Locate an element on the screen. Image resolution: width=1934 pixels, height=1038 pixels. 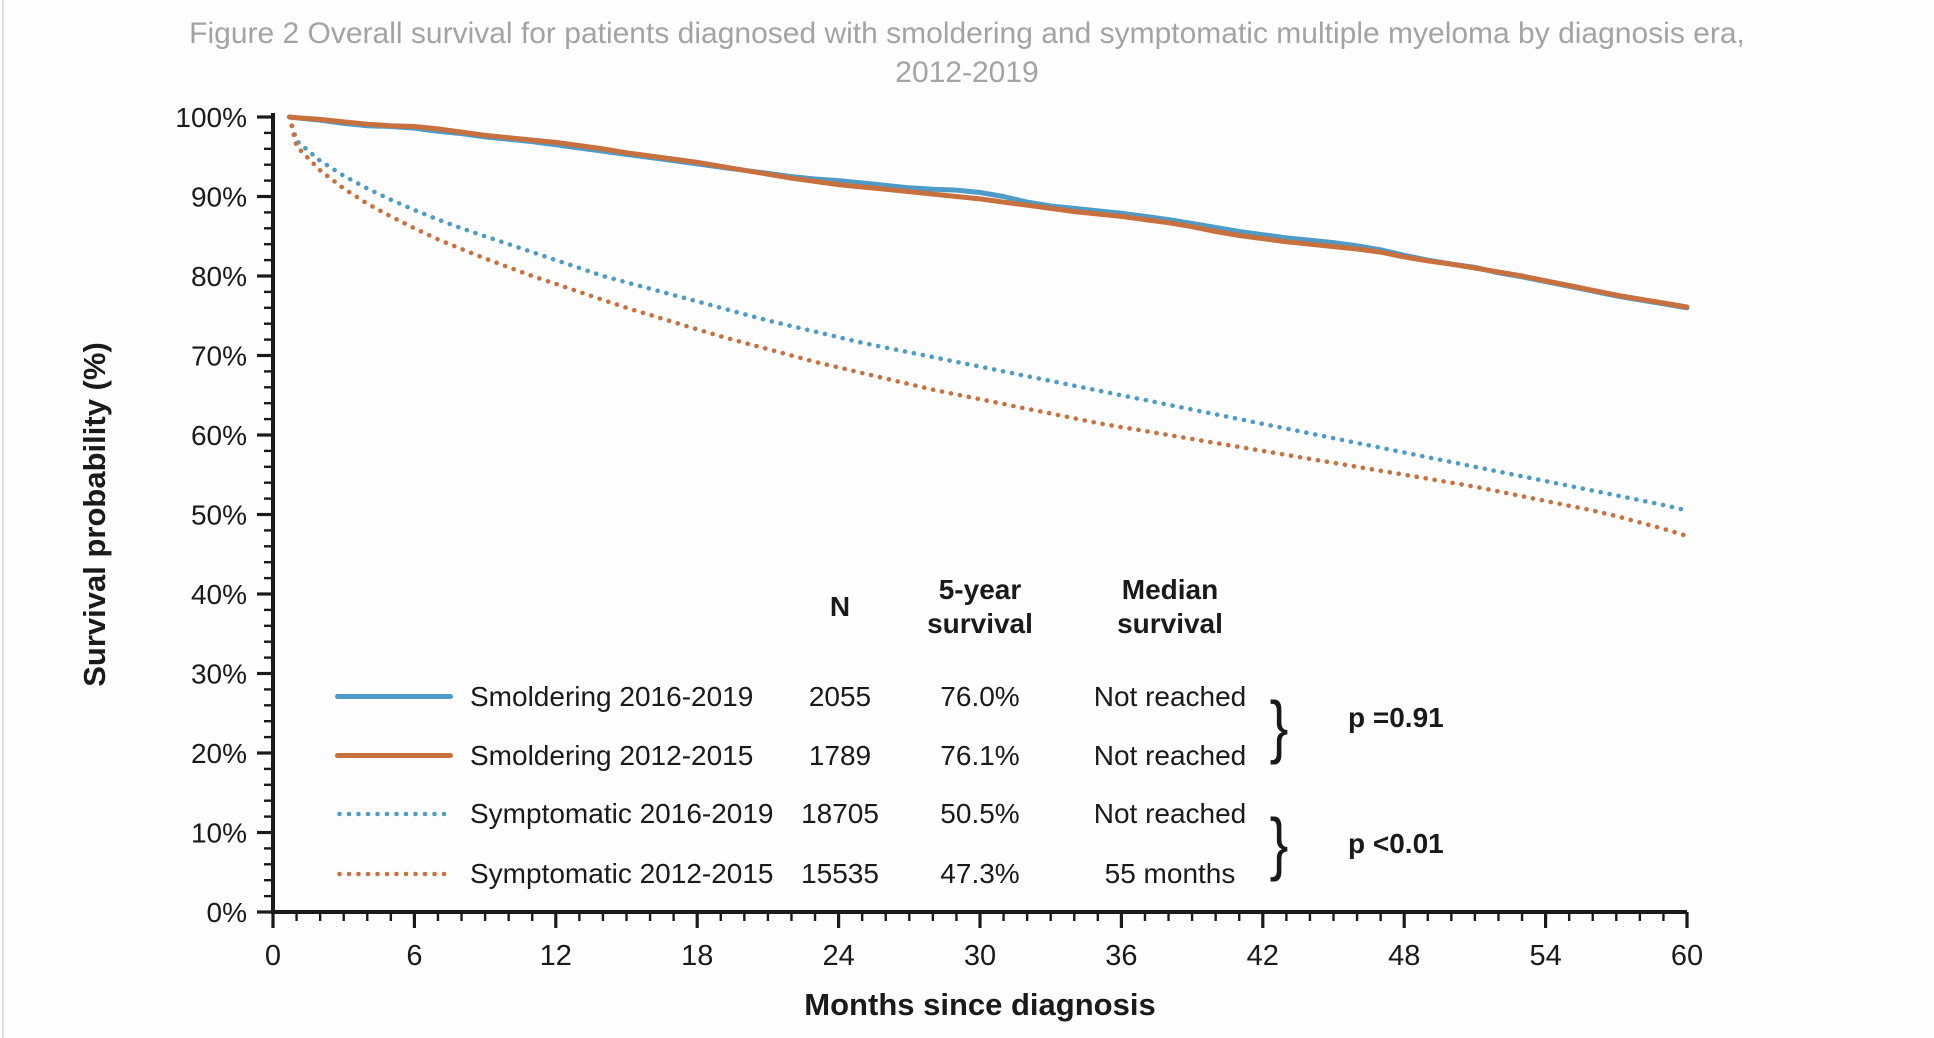
legend-header-n: N is located at coordinates (840, 606).